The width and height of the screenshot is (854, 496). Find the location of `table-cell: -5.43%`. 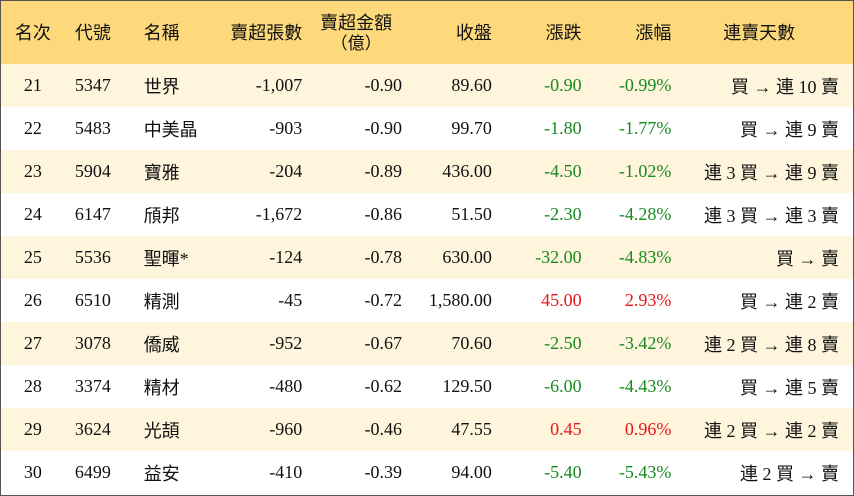

table-cell: -5.43% is located at coordinates (645, 472).